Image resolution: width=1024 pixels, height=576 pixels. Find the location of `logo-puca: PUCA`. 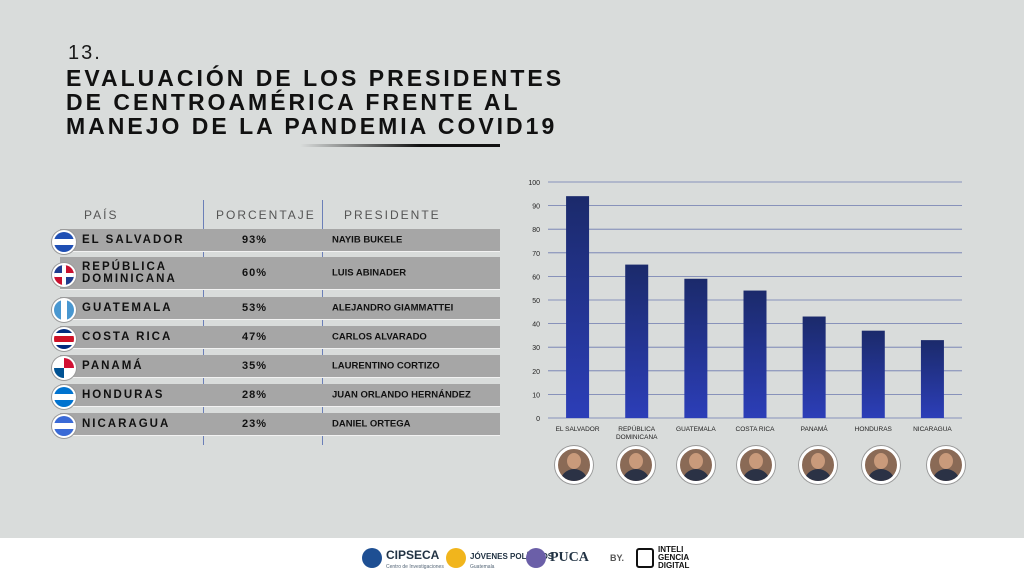

logo-puca: PUCA is located at coordinates (557, 558).